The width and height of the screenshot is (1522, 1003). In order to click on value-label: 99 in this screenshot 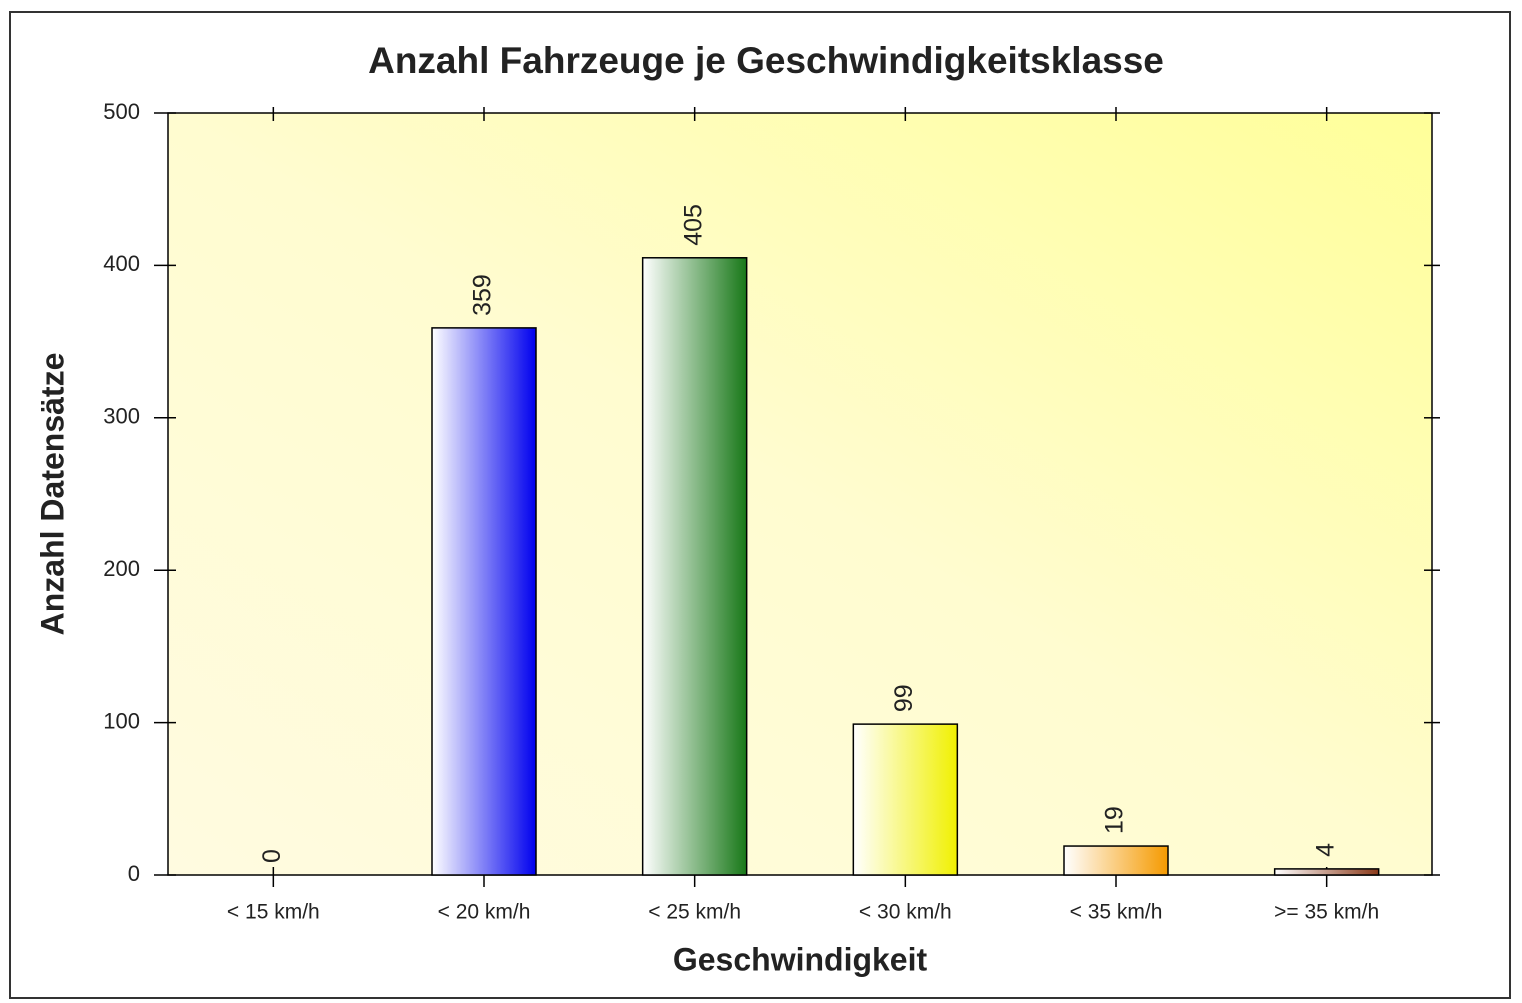, I will do `click(904, 698)`.